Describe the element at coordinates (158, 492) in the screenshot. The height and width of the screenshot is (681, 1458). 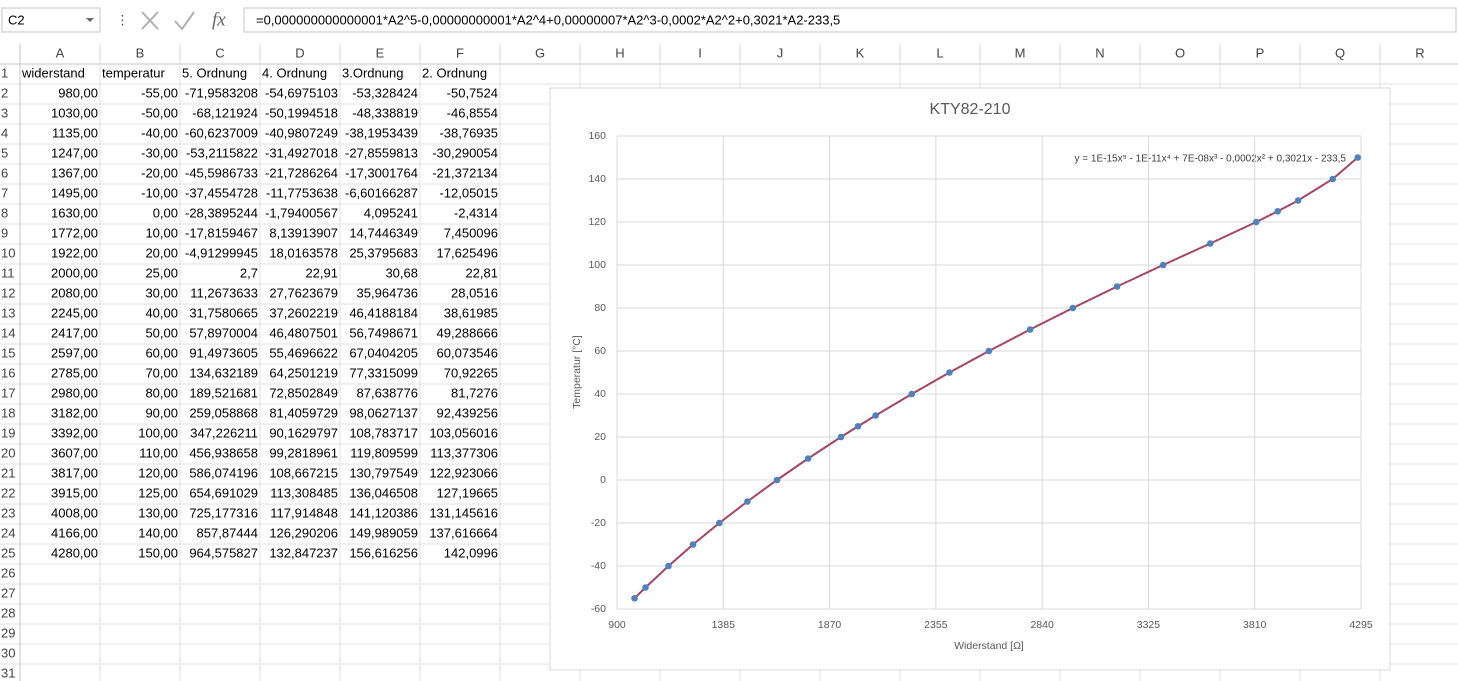
I see `cell: 125,00` at that location.